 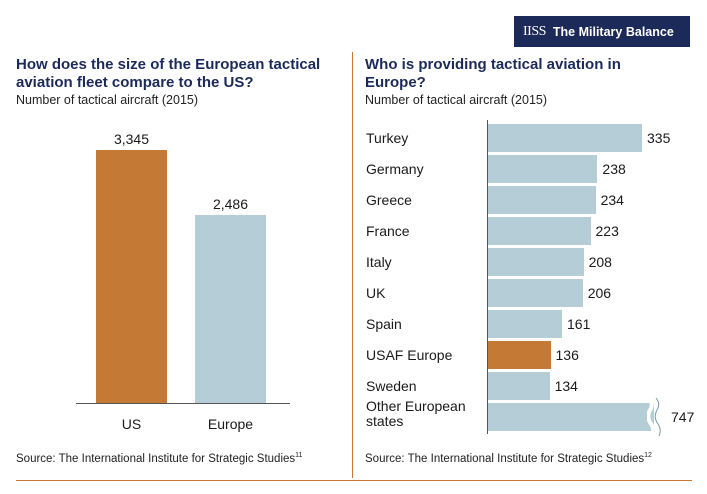 I want to click on logo-name: The Military Balance, so click(x=613, y=31).